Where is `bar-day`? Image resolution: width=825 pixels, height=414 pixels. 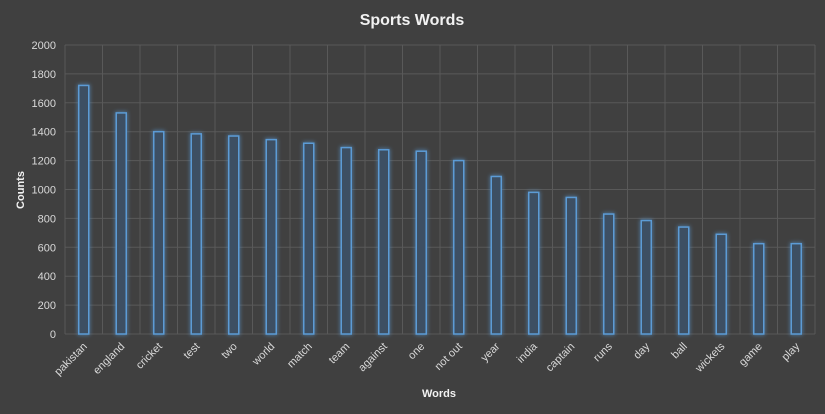
bar-day is located at coordinates (646, 277).